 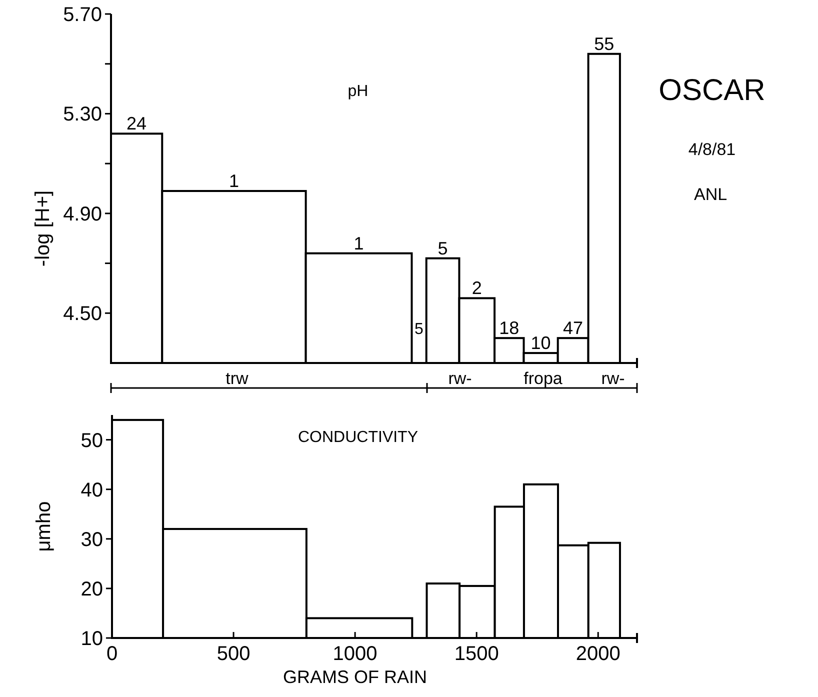 What do you see at coordinates (91, 539) in the screenshot?
I see `y-tick-label: 30` at bounding box center [91, 539].